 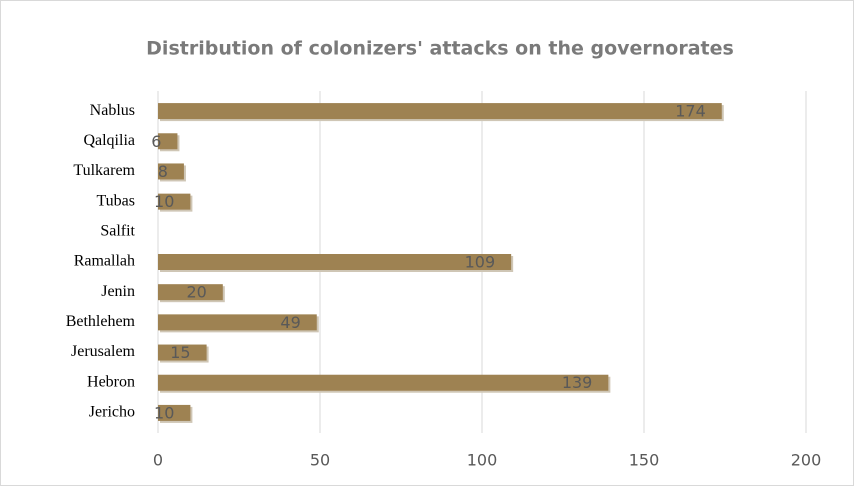 What do you see at coordinates (112, 412) in the screenshot?
I see `y-tick-label: Jericho` at bounding box center [112, 412].